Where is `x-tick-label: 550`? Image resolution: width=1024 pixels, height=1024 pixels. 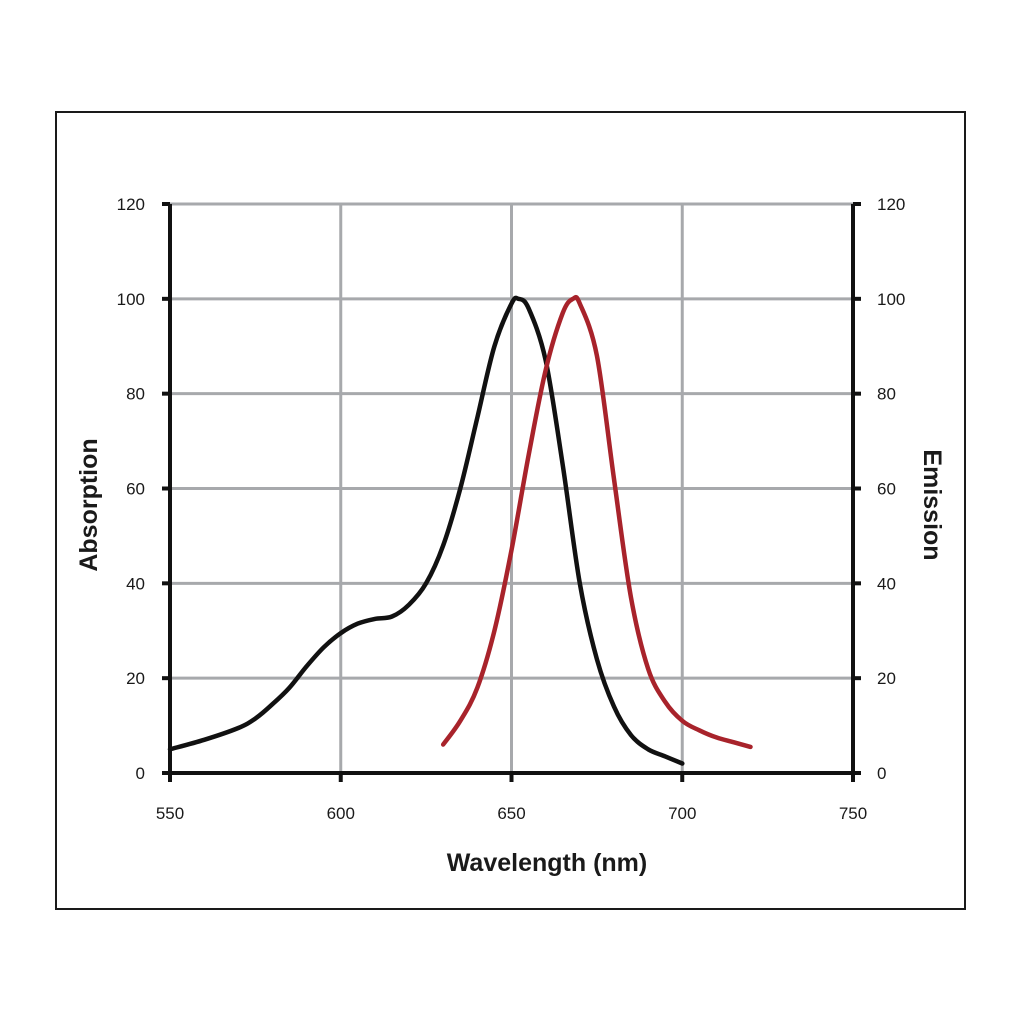
x-tick-label: 550 is located at coordinates (170, 813).